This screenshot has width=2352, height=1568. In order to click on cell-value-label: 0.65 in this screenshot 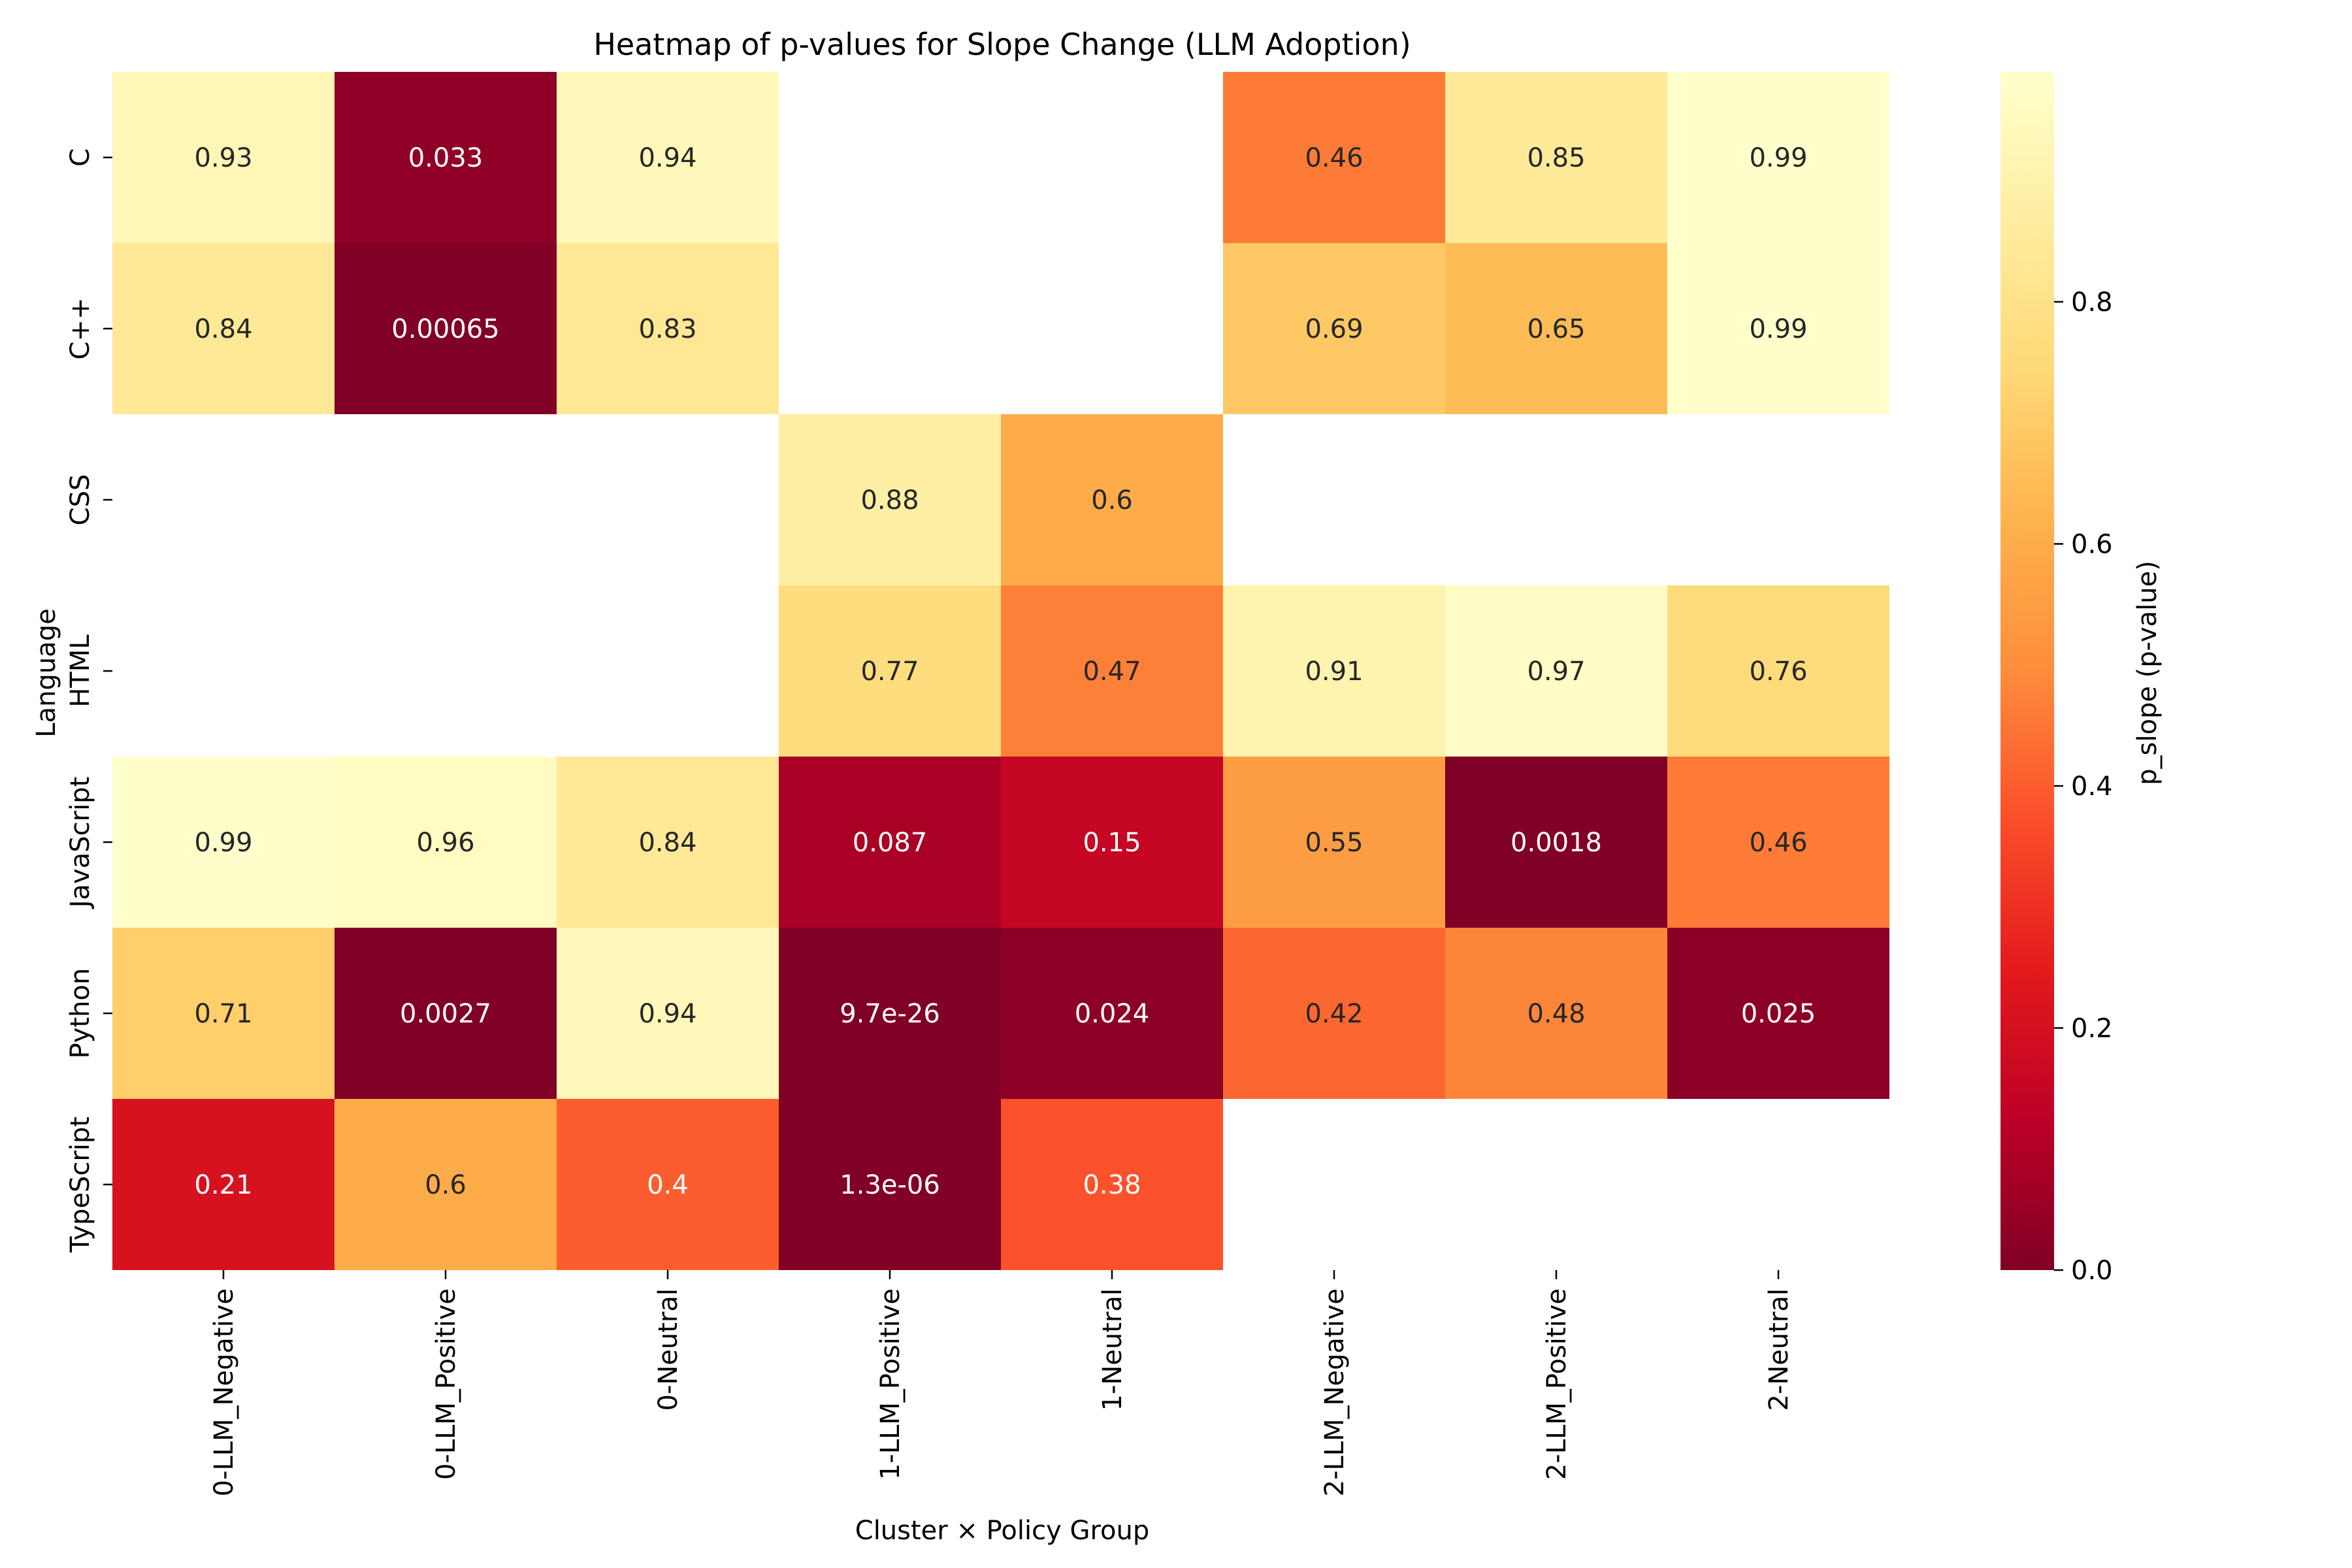, I will do `click(1556, 329)`.